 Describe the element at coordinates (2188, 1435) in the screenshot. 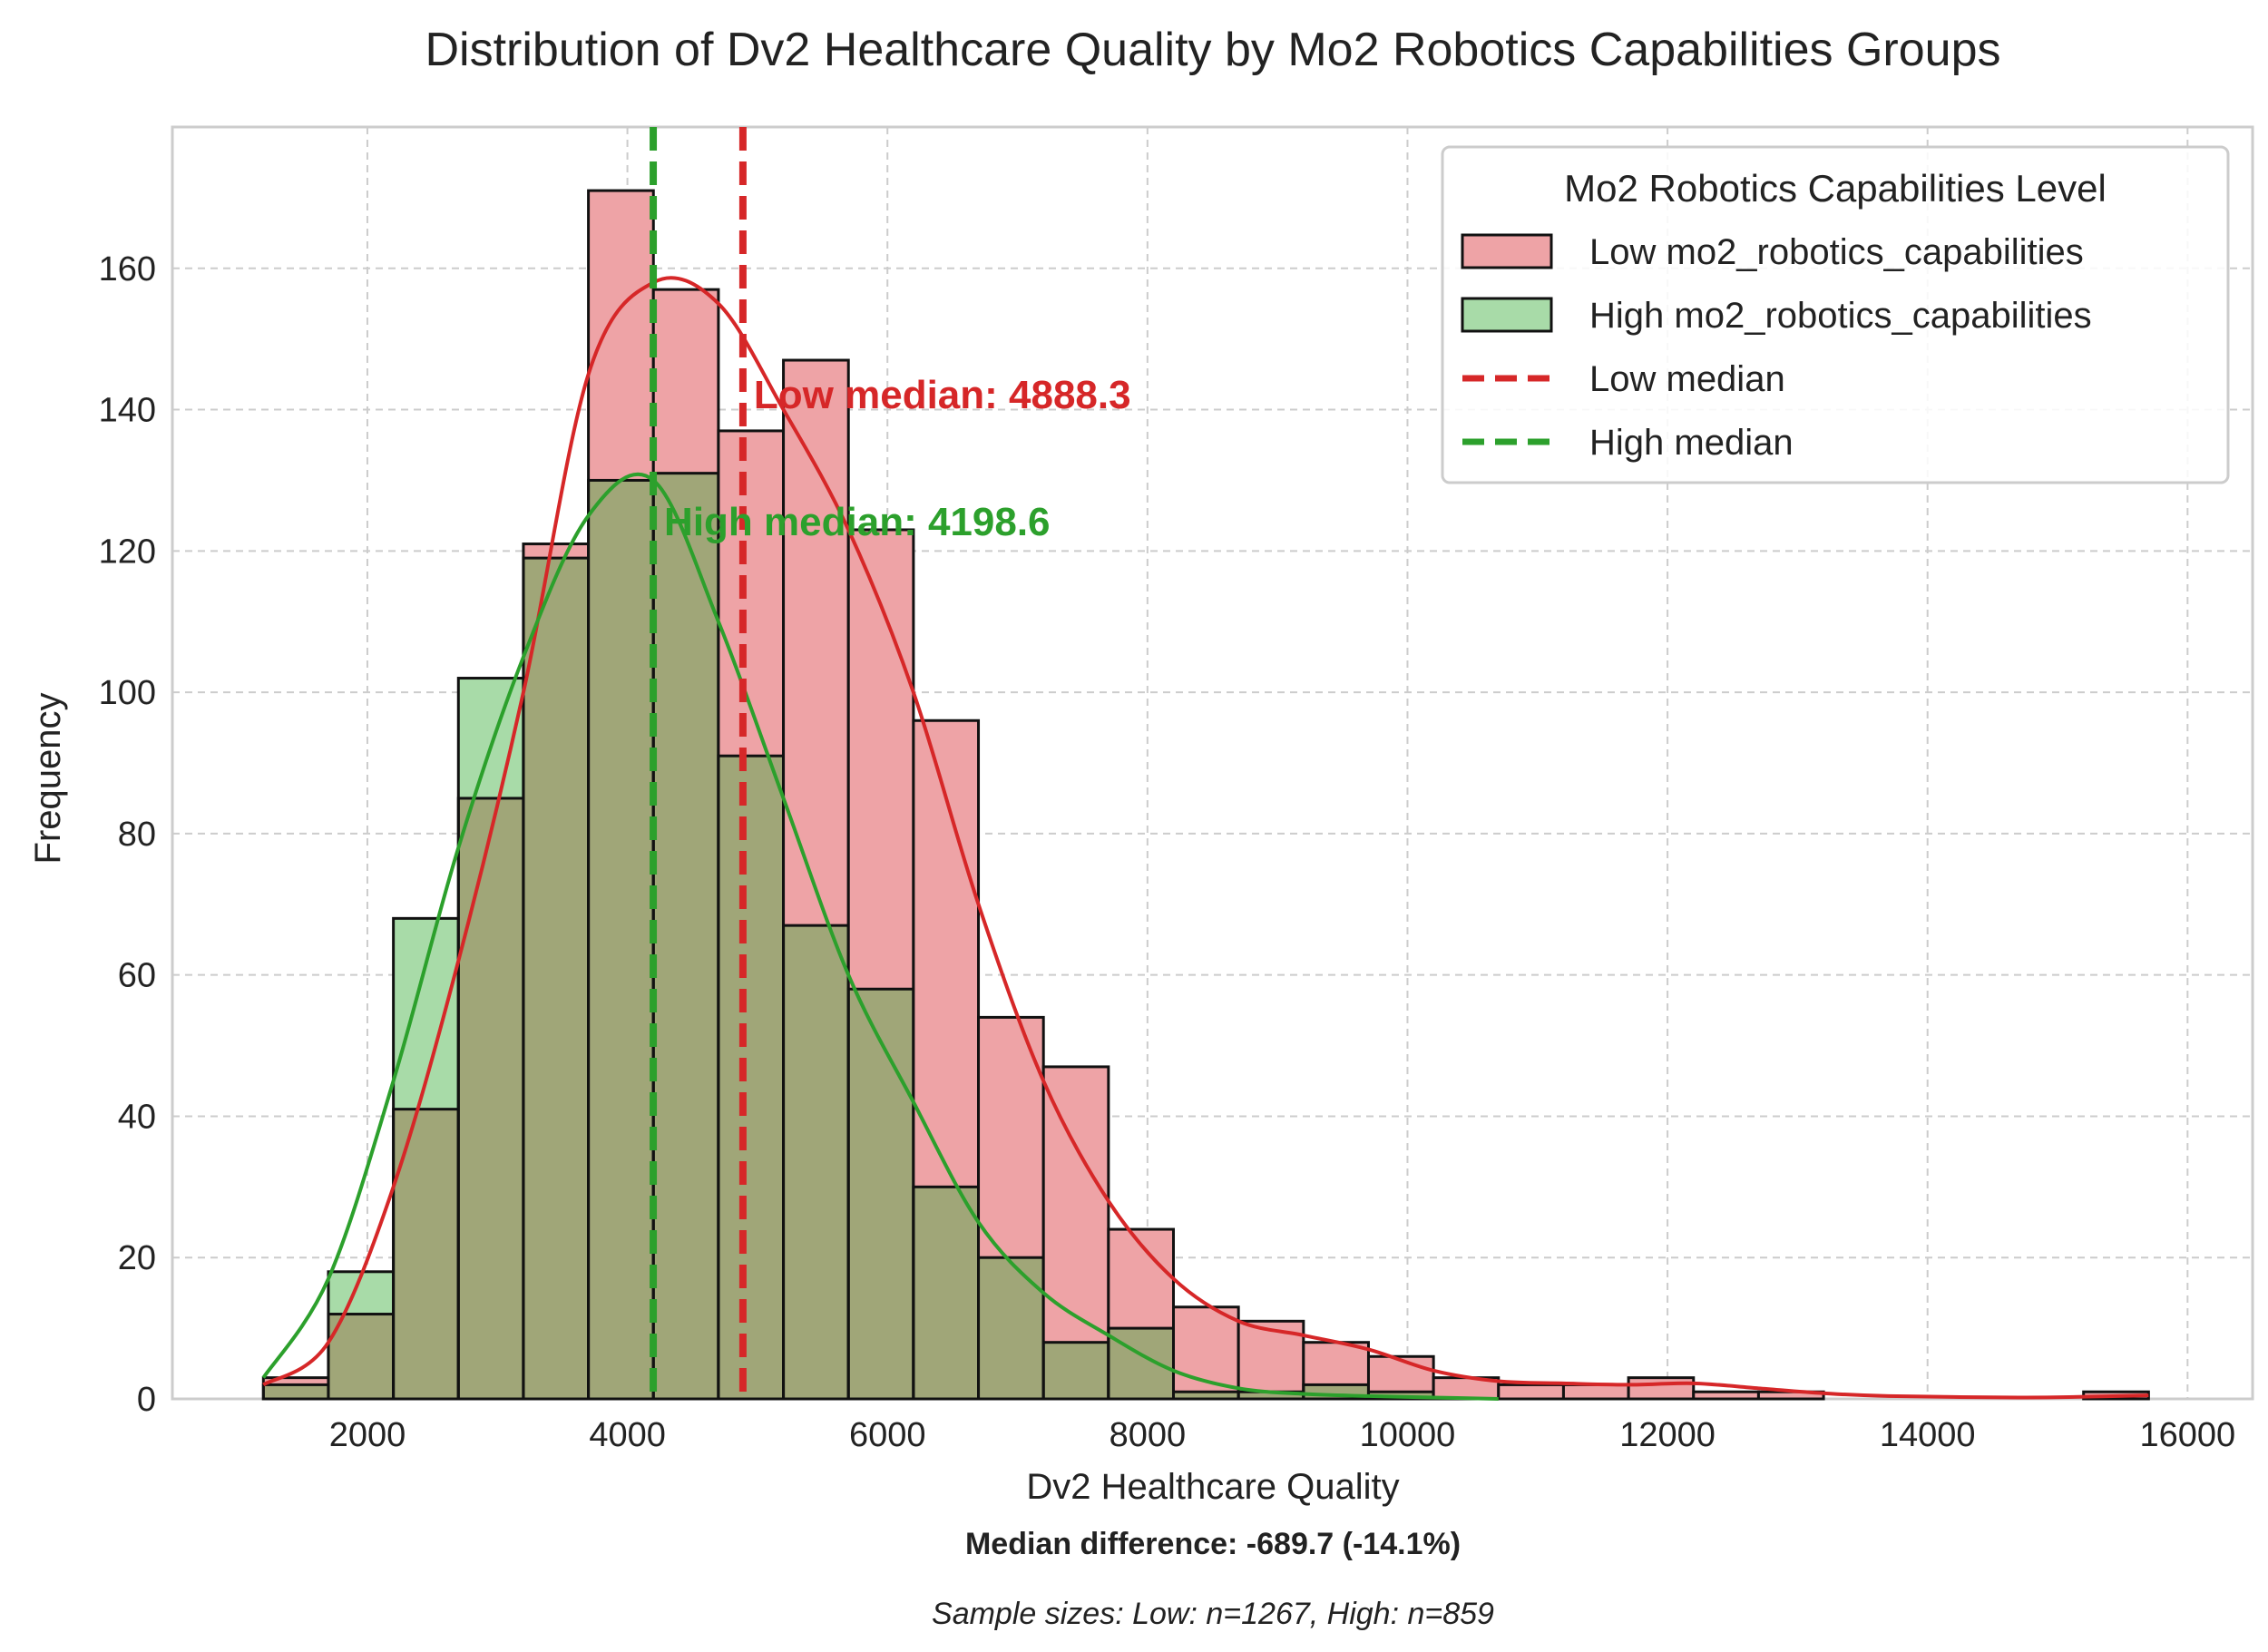

I see `x-tick-label: 16000` at that location.